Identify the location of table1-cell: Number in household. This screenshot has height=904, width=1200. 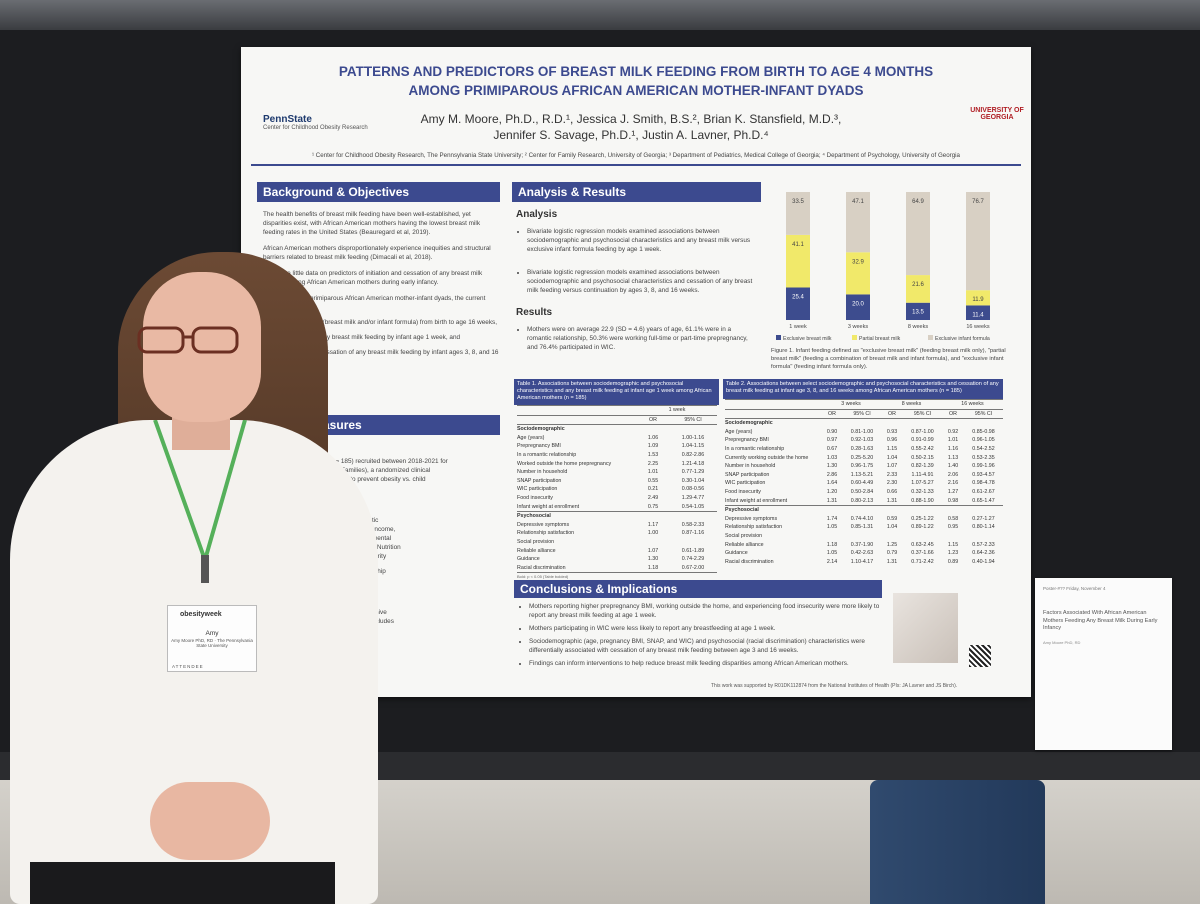
(542, 472).